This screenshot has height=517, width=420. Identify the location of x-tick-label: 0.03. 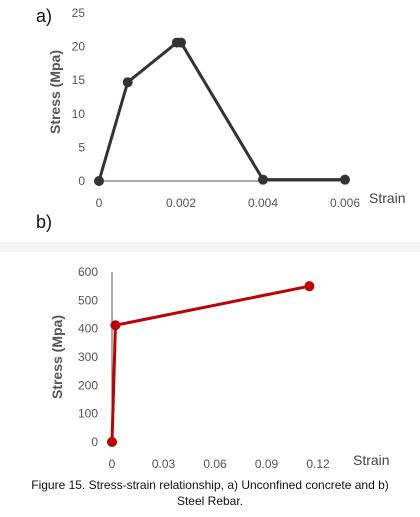
(164, 464).